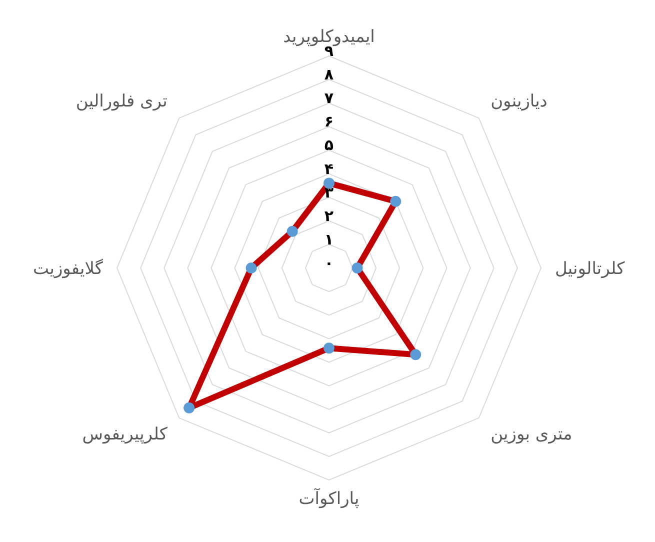 The height and width of the screenshot is (542, 655). What do you see at coordinates (531, 434) in the screenshot?
I see `spoke-label: متری بوزین` at bounding box center [531, 434].